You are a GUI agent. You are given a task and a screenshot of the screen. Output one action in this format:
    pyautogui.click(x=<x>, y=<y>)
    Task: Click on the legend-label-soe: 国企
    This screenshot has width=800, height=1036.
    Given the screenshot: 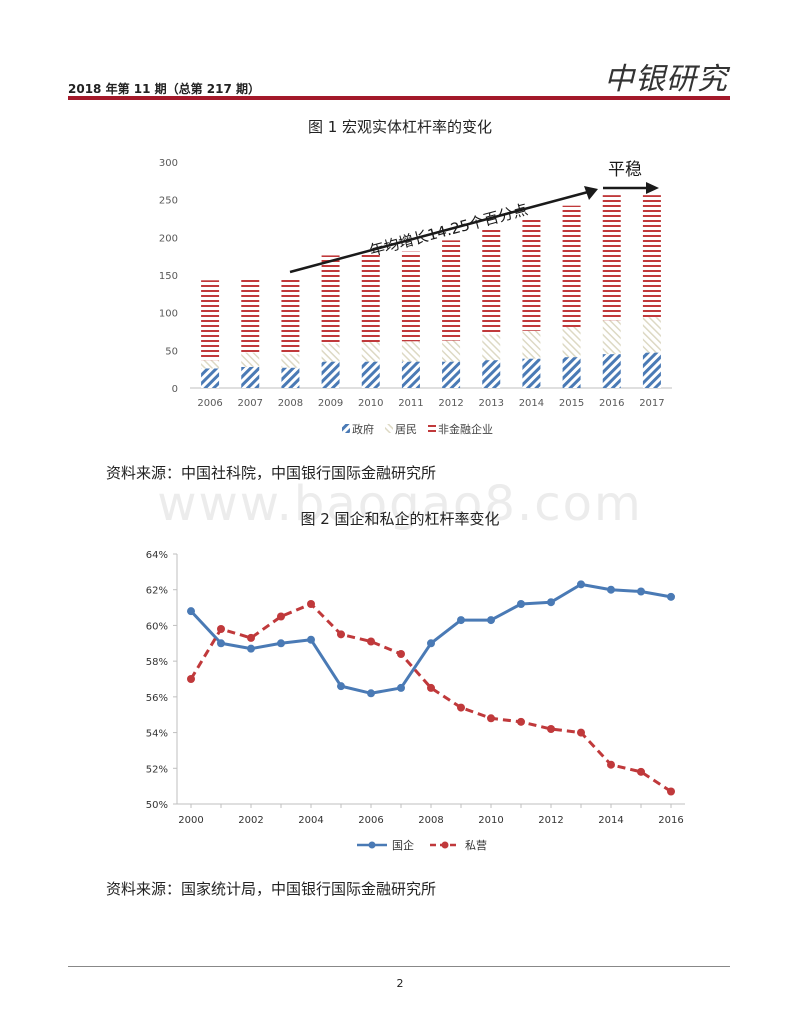 What is the action you would take?
    pyautogui.click(x=403, y=845)
    